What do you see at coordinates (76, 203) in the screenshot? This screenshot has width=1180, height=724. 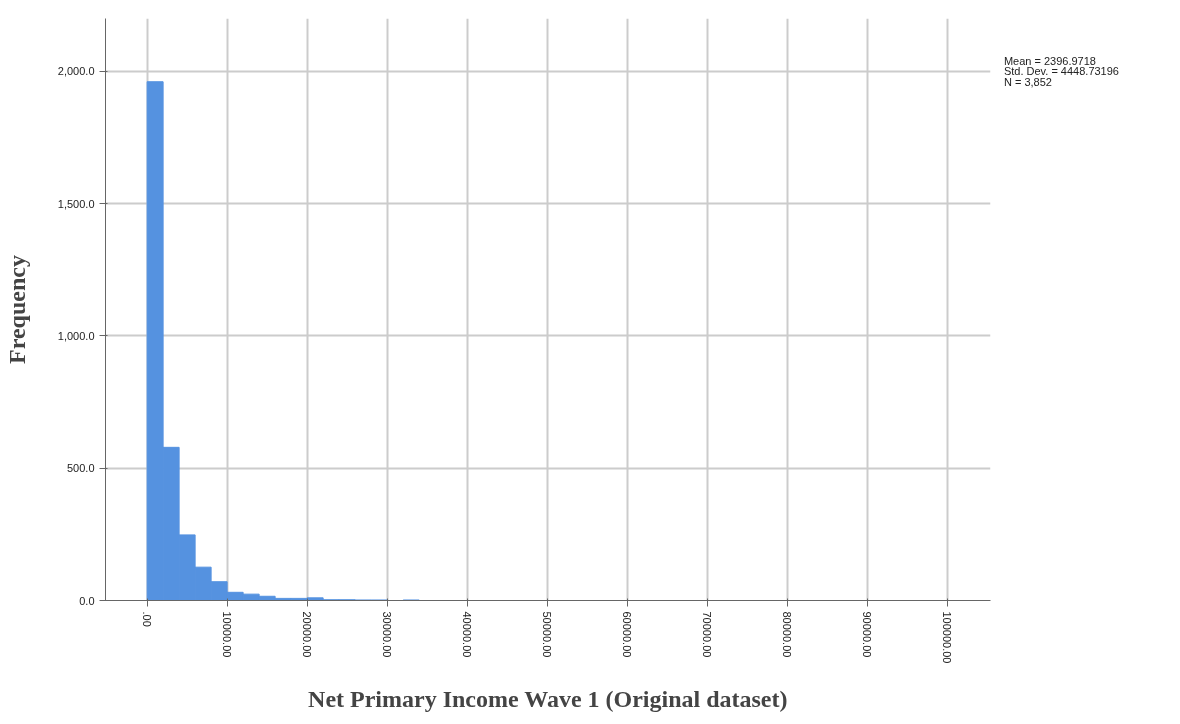 I see `y-tick-label: 1,500.0` at bounding box center [76, 203].